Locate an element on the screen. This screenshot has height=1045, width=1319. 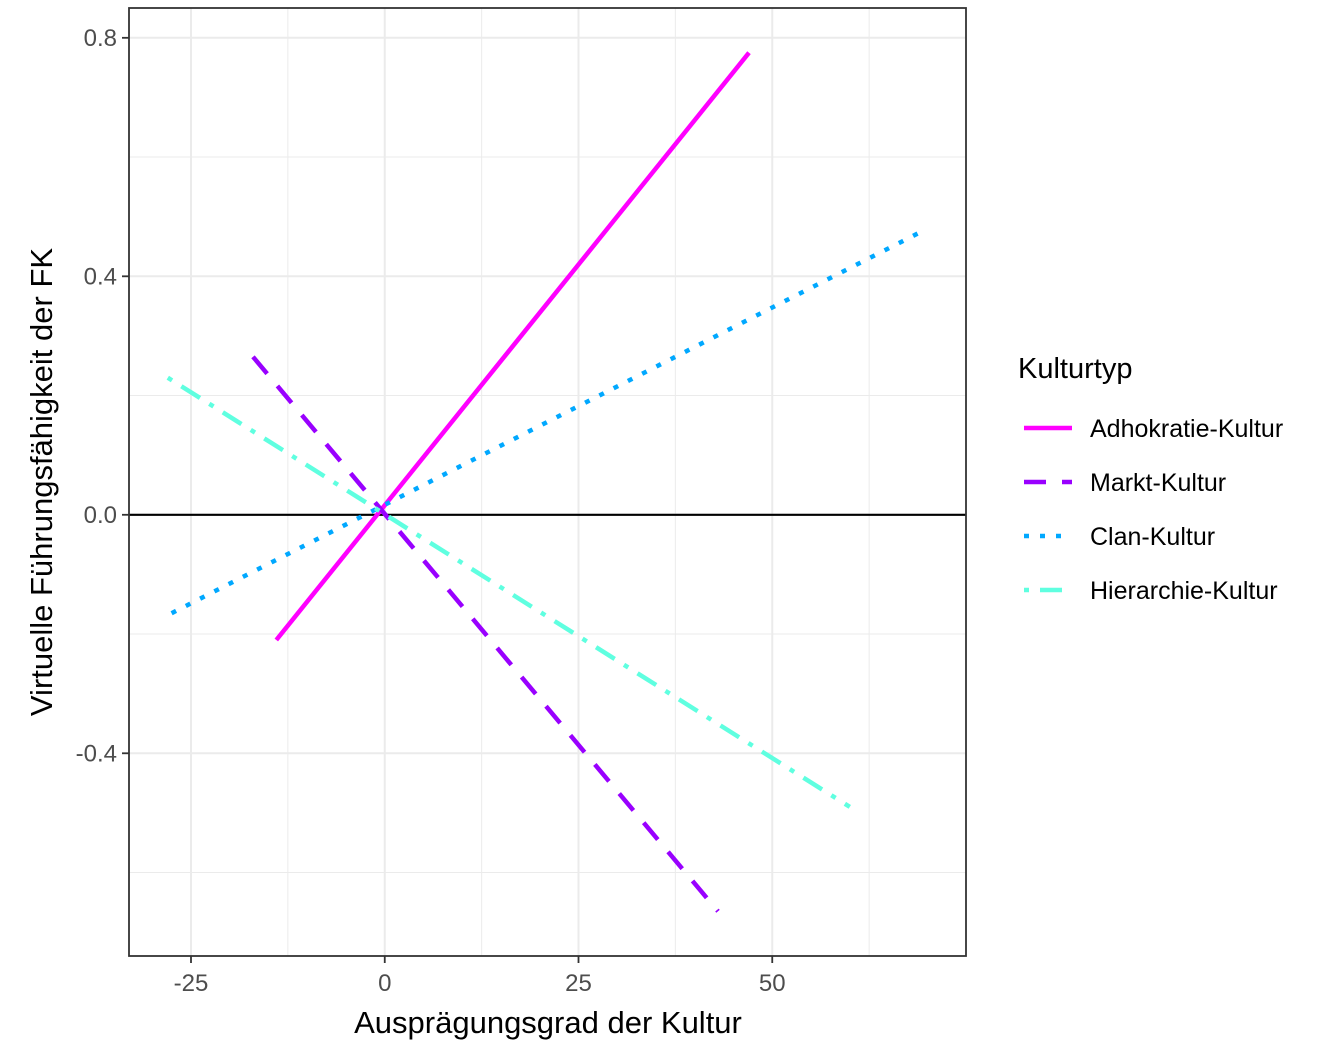
legend-label-4: Hierarchie-Kultur is located at coordinates (1184, 591).